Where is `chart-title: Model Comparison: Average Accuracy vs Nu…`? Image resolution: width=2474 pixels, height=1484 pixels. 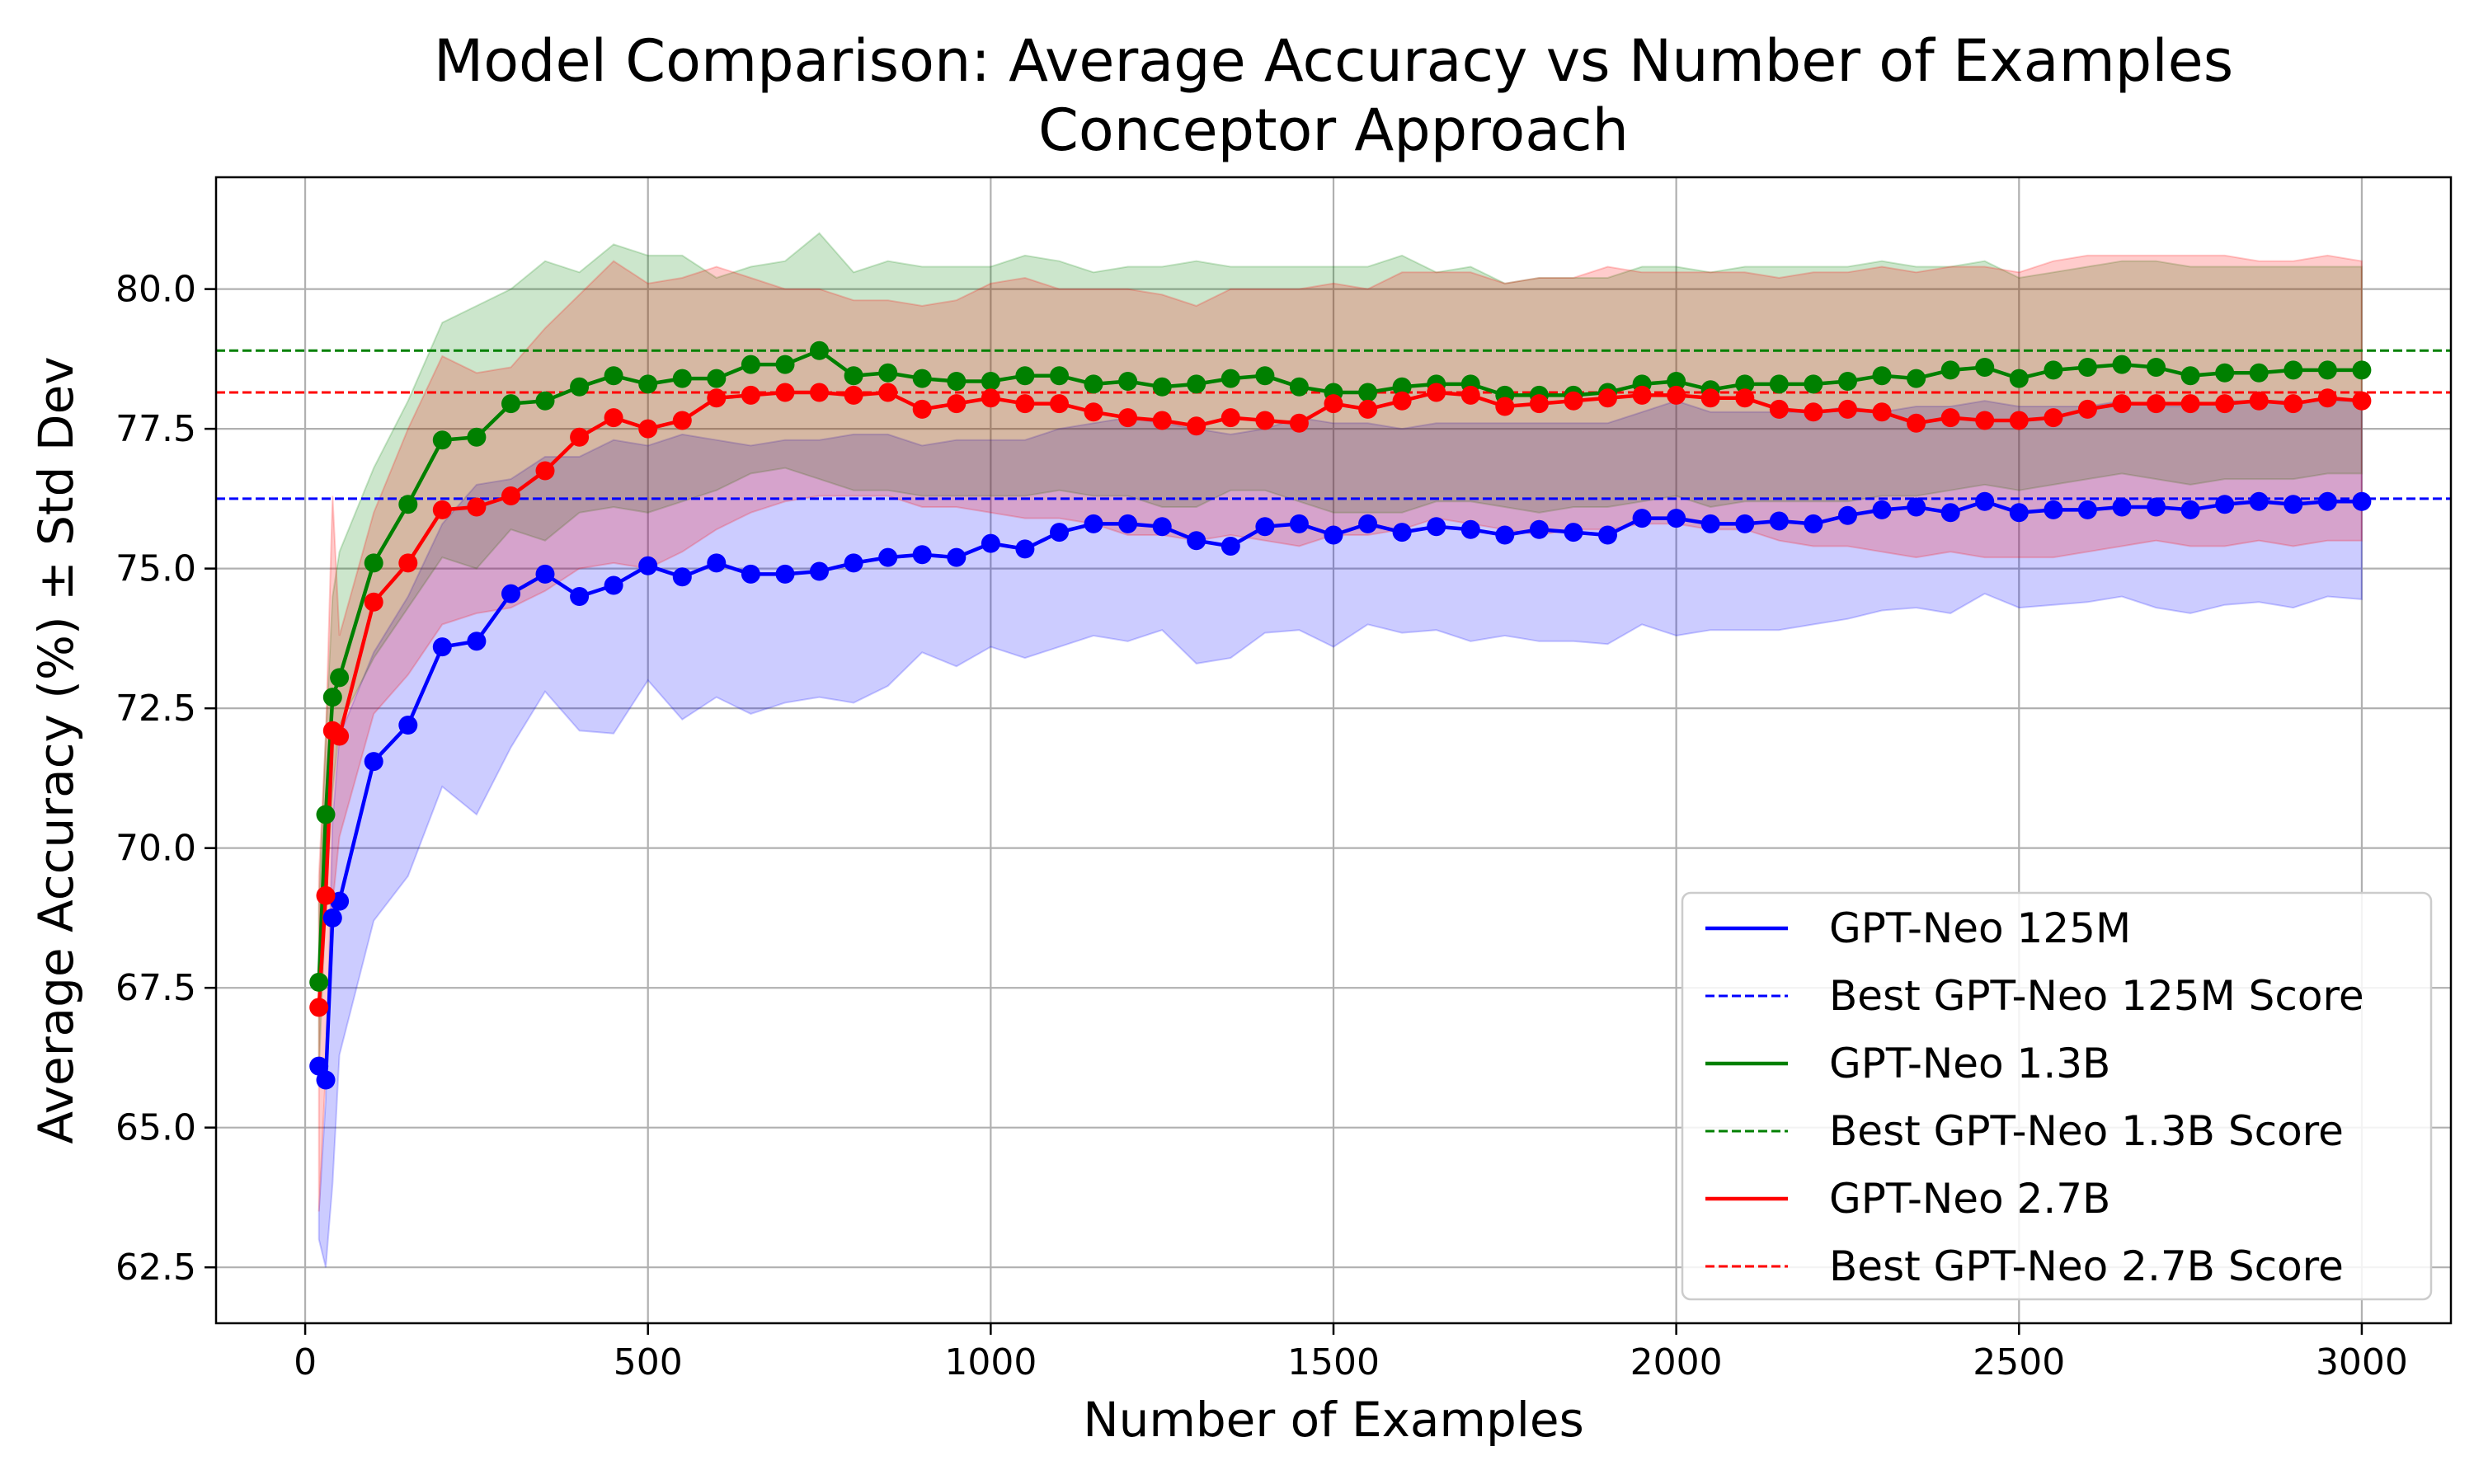
chart-title: Model Comparison: Average Accuracy vs Nu… is located at coordinates (1333, 61).